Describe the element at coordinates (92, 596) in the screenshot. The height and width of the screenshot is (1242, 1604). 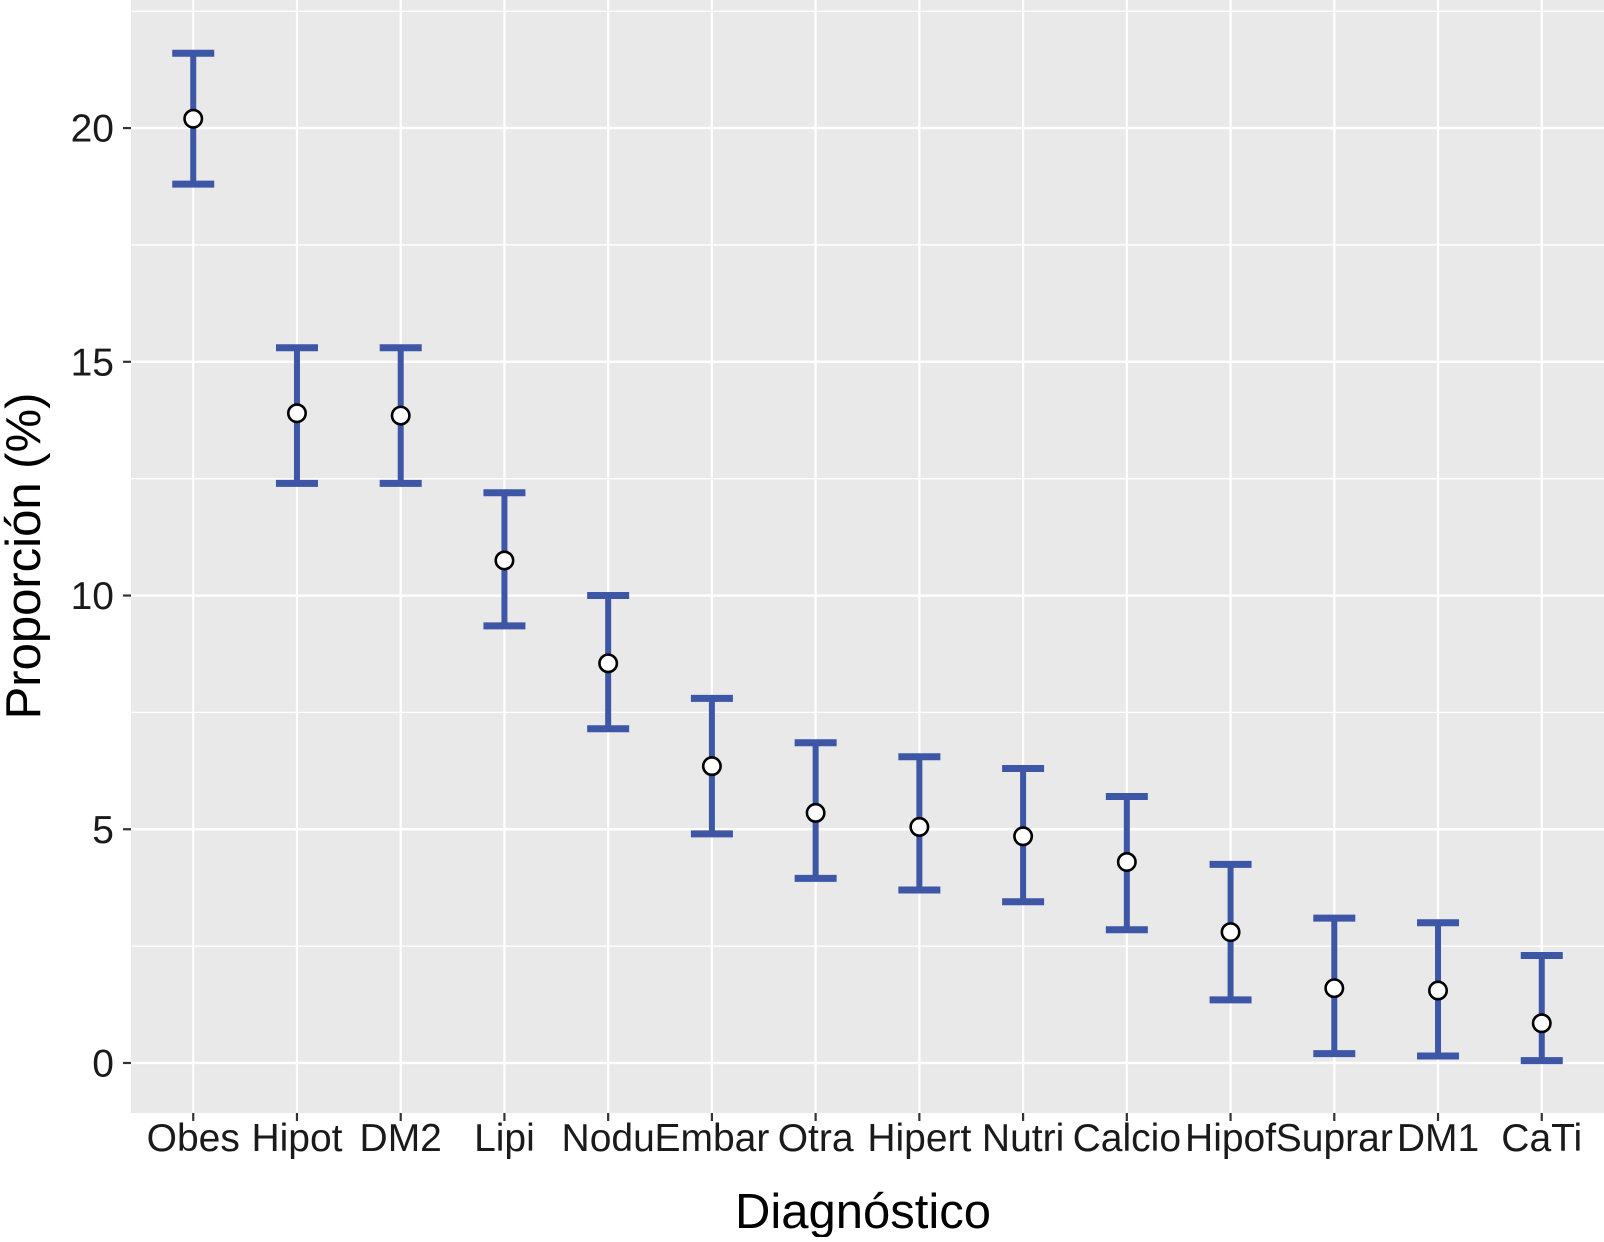
I see `y-tick-label: 10` at that location.